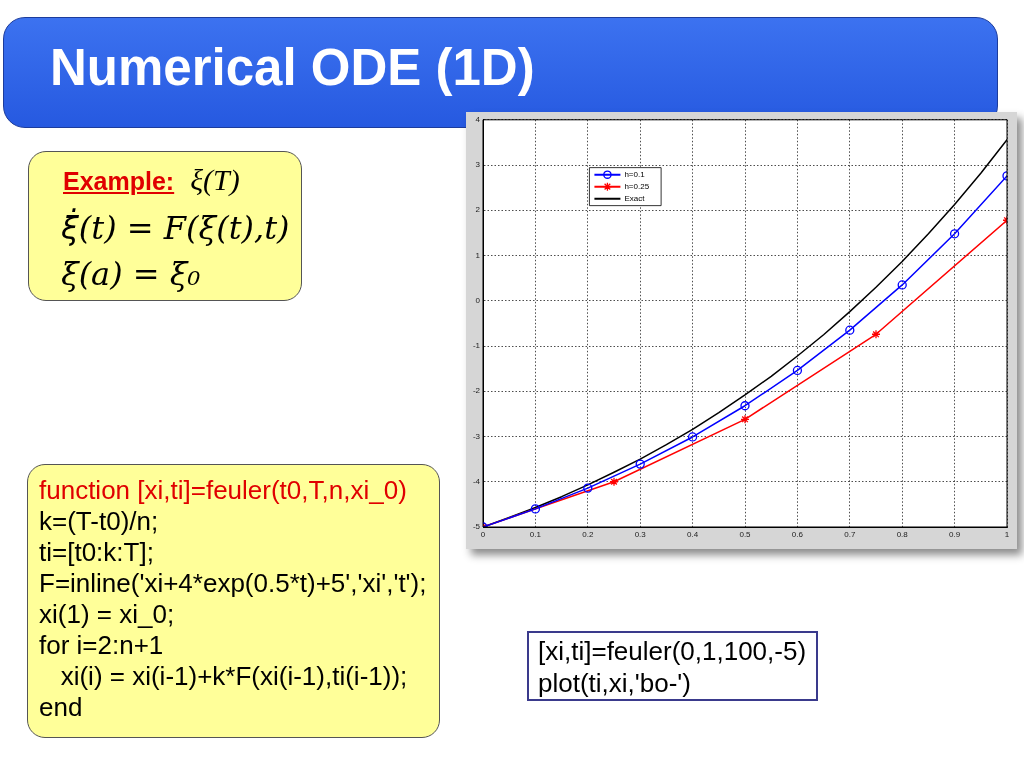 This screenshot has height=768, width=1024. What do you see at coordinates (640, 534) in the screenshot?
I see `x-tick-label: 0.3` at bounding box center [640, 534].